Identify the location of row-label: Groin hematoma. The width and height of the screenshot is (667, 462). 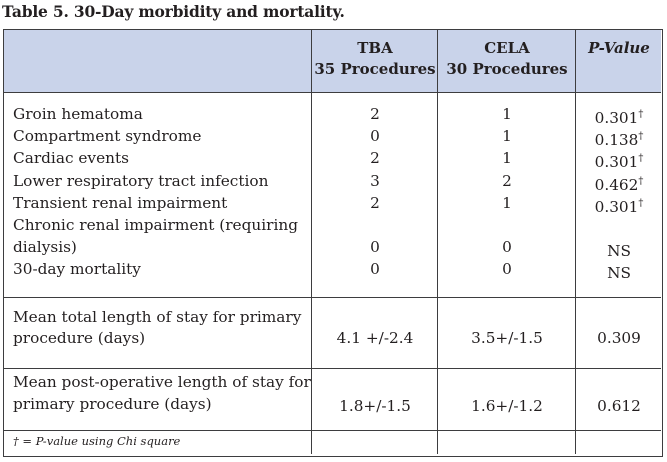
(78, 114).